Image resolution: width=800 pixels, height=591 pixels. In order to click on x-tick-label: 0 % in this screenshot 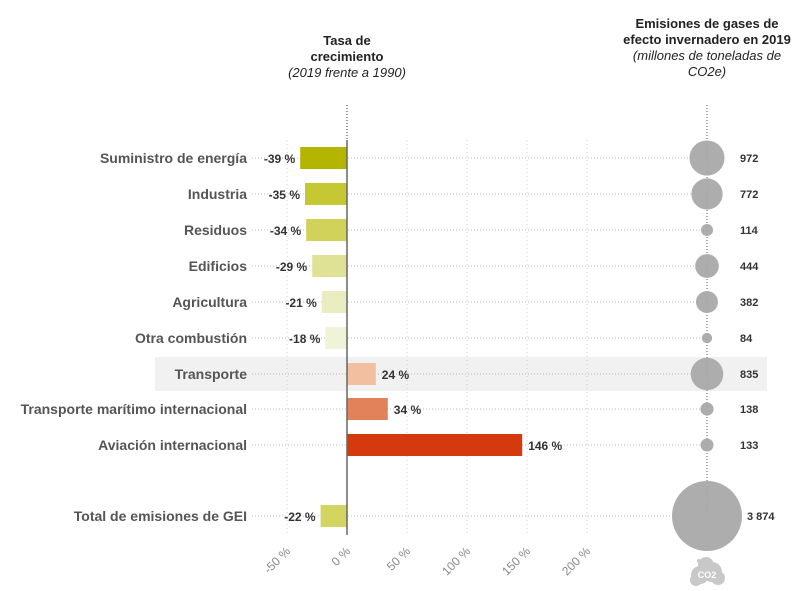, I will do `click(341, 556)`.